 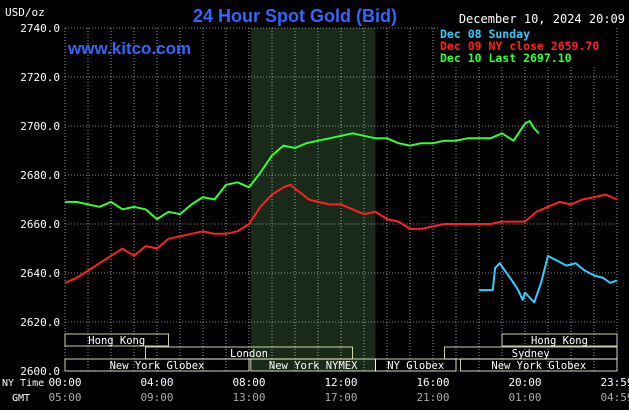 What do you see at coordinates (524, 382) in the screenshot?
I see `x-tick-label-ny: 20:00` at bounding box center [524, 382].